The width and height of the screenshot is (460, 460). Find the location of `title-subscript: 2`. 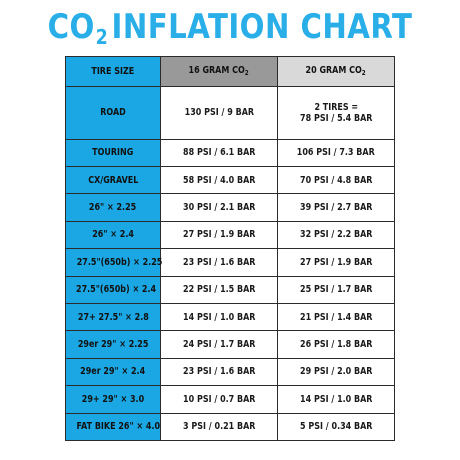

title-subscript: 2 is located at coordinates (102, 37).